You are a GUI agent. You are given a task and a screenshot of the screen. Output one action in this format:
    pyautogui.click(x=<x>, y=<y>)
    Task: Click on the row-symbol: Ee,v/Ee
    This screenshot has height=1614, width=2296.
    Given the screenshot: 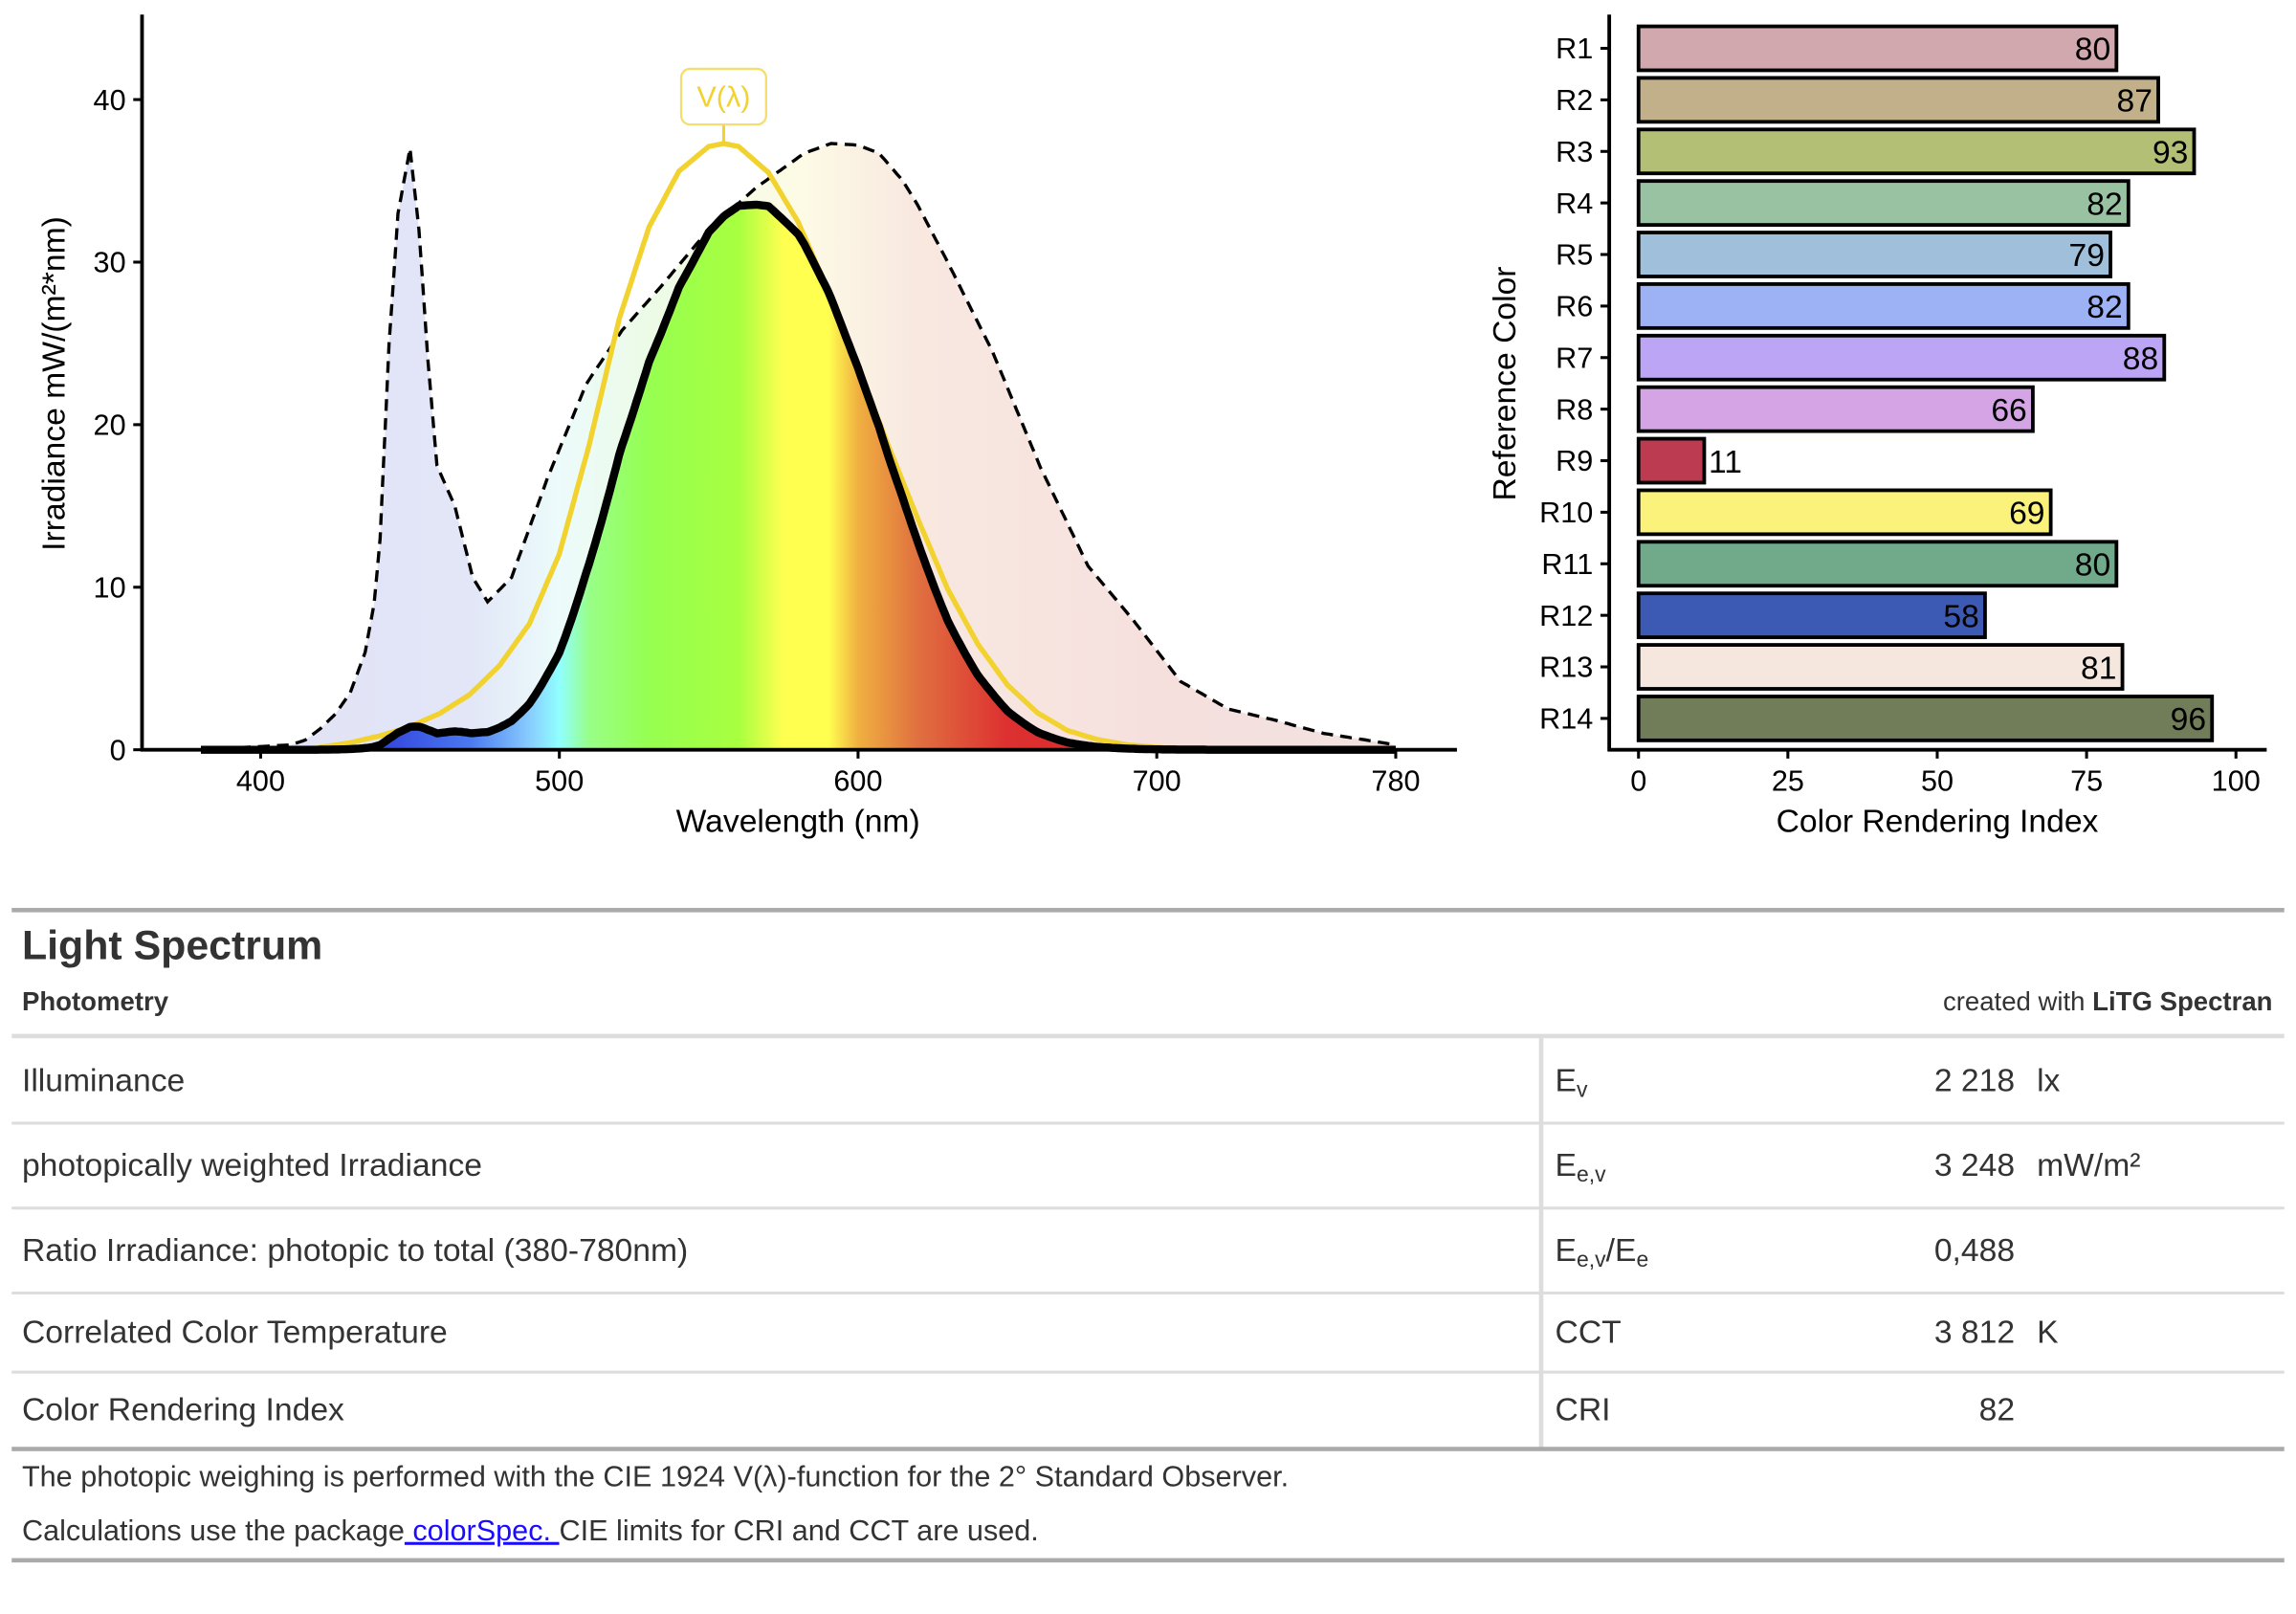 What is the action you would take?
    pyautogui.click(x=1602, y=1256)
    